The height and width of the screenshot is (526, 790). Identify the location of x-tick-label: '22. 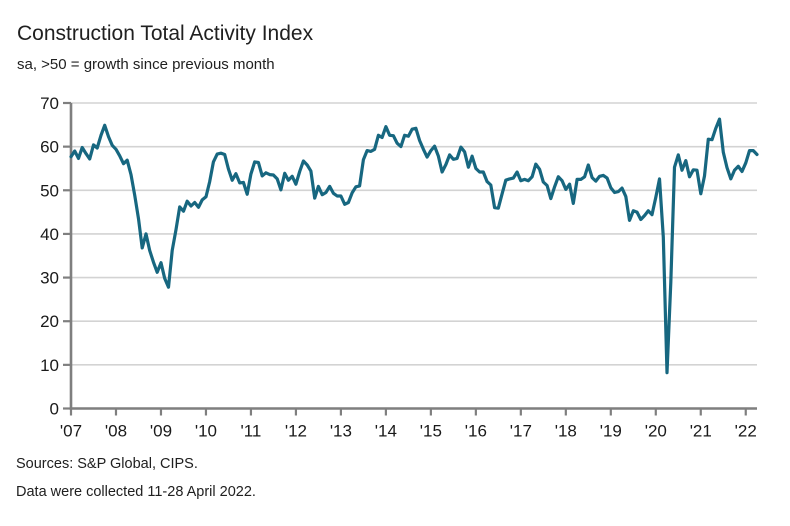
(746, 431).